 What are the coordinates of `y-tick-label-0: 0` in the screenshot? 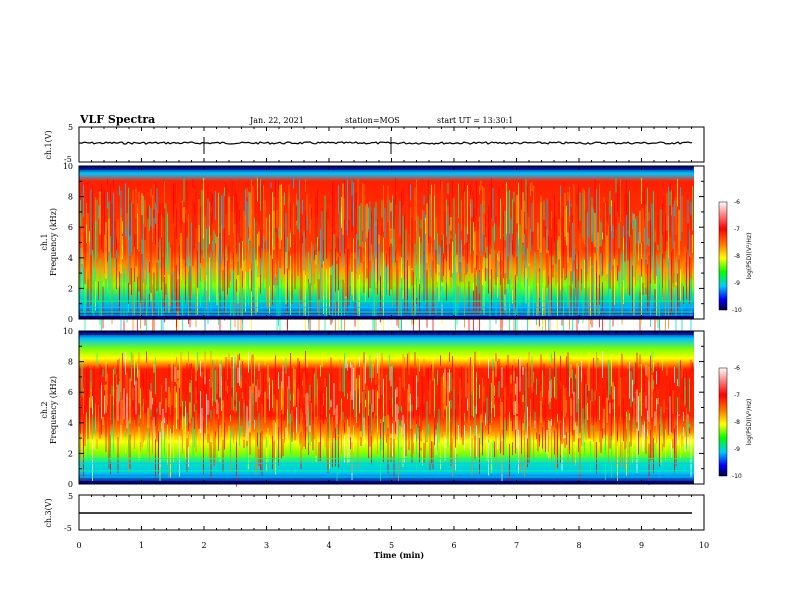 It's located at (70, 319).